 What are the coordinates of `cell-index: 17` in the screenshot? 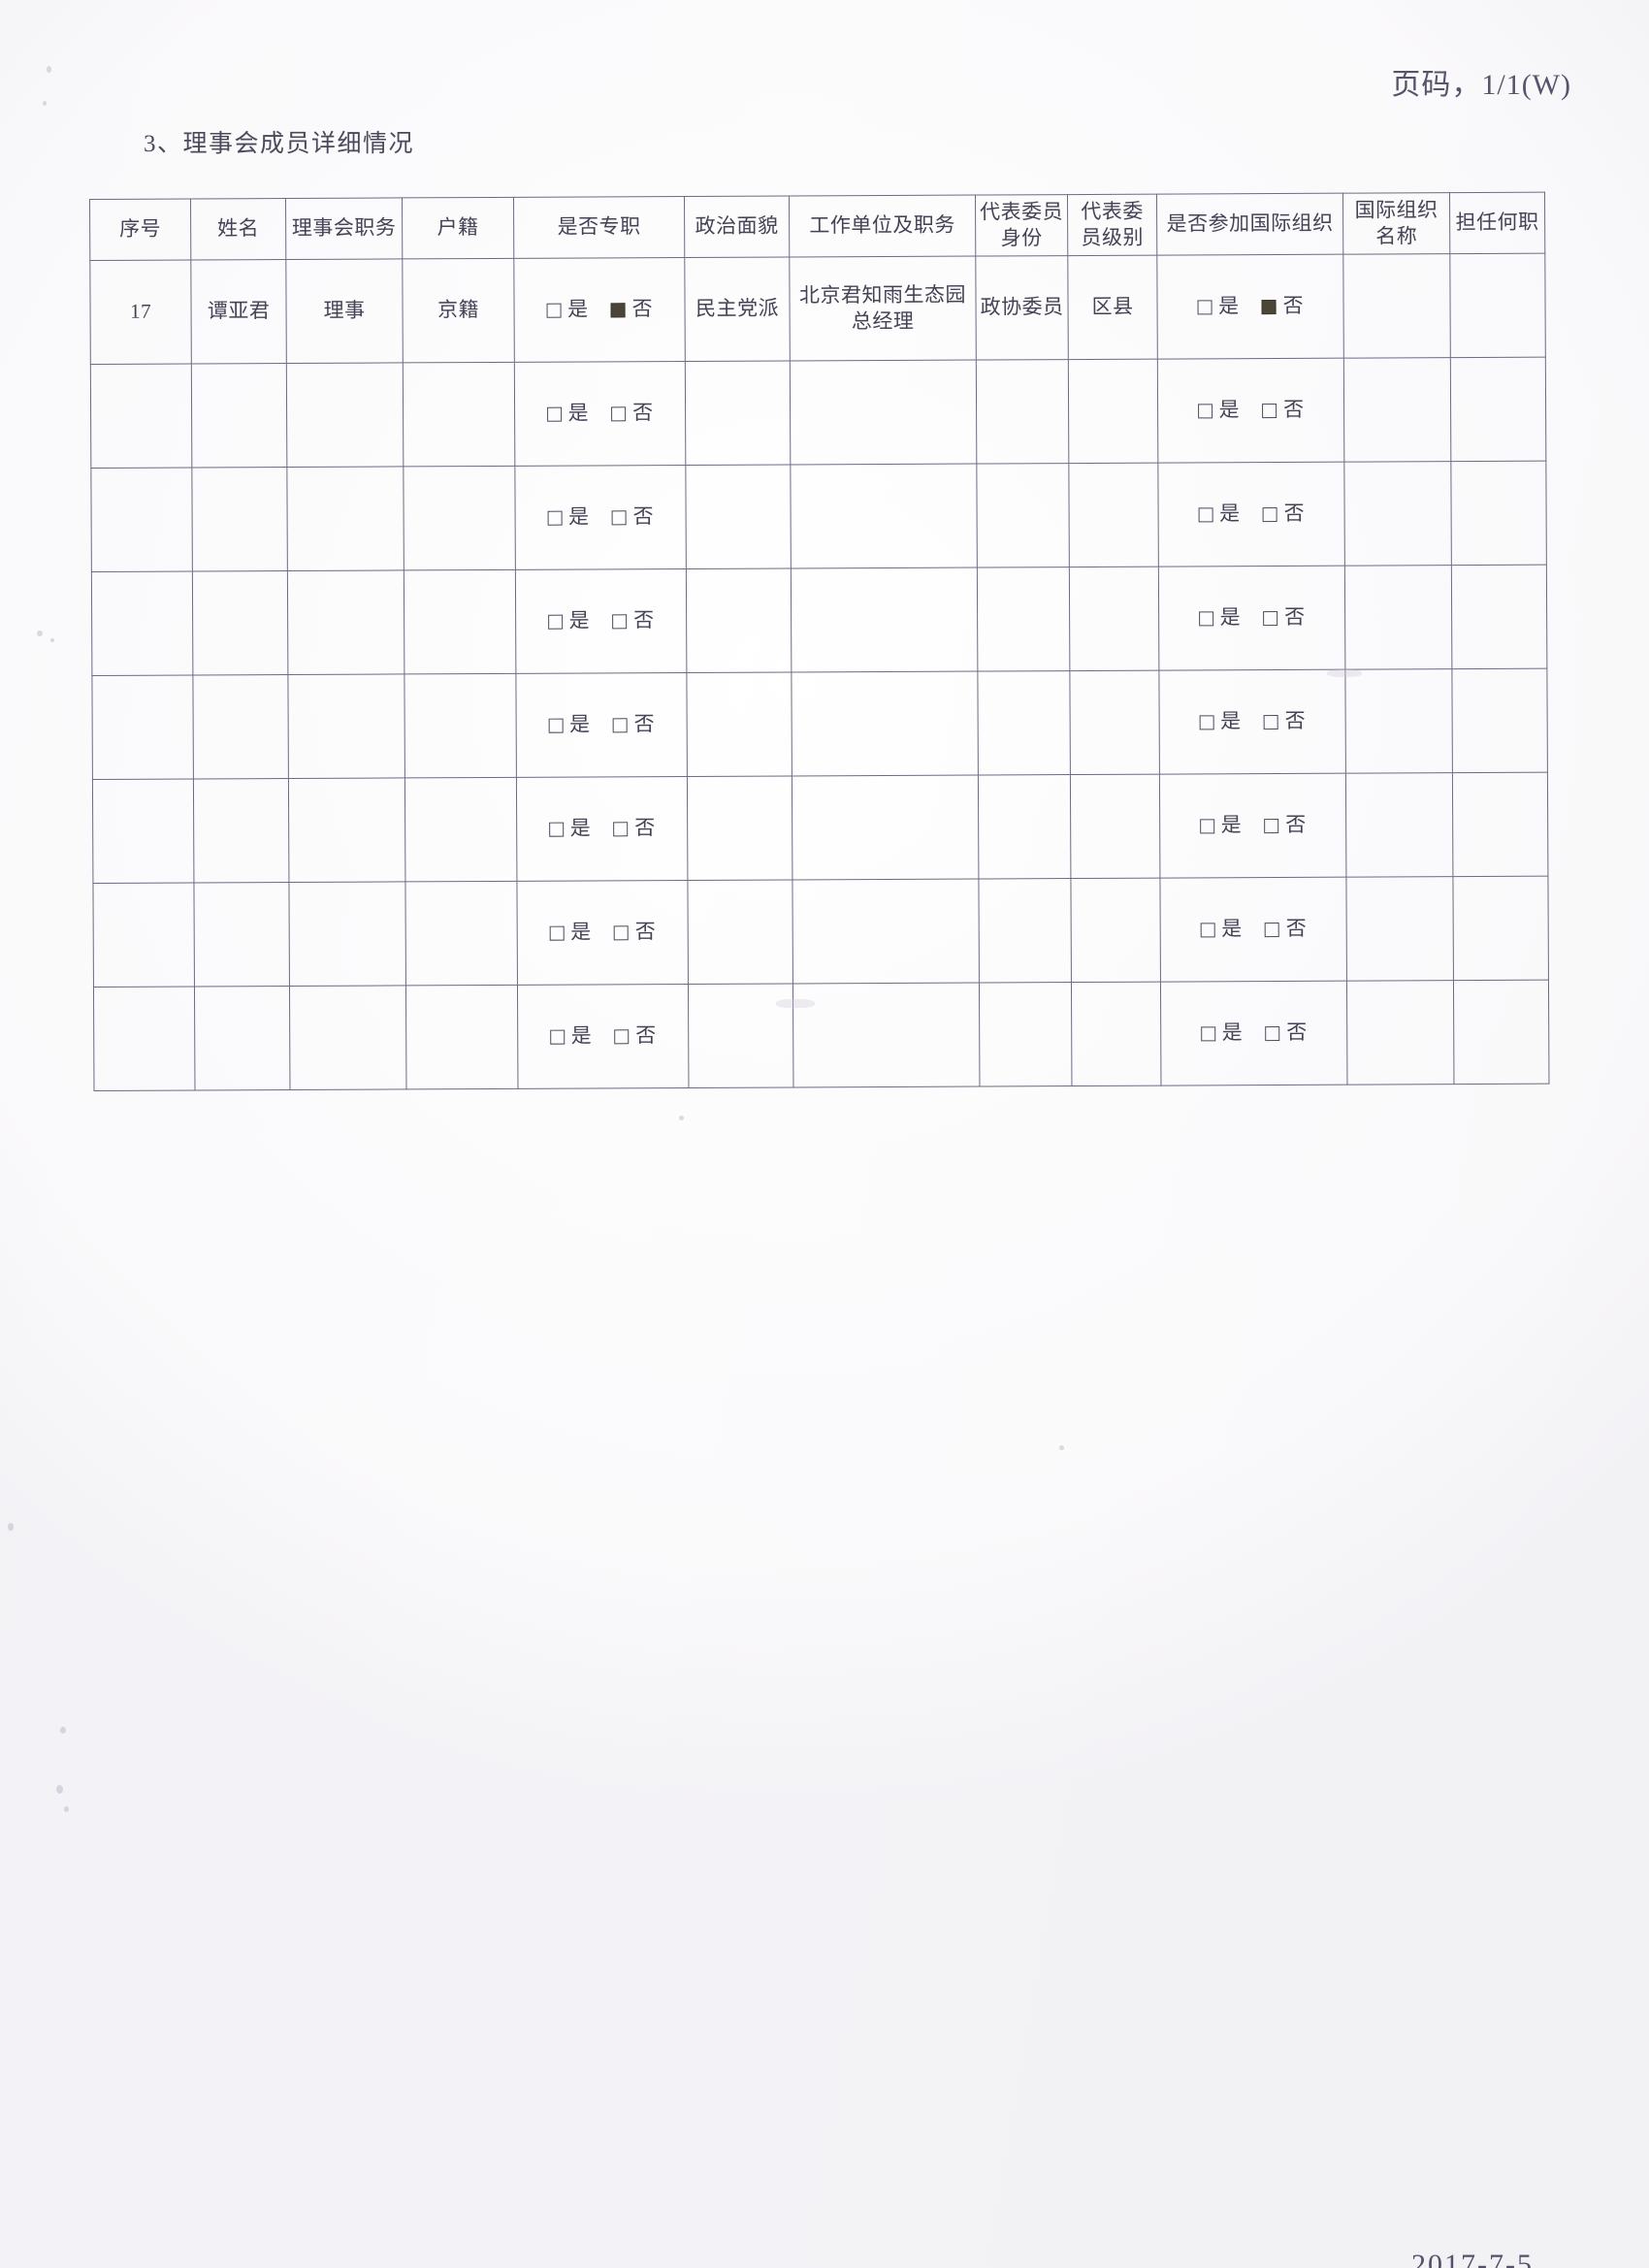 It's located at (140, 312).